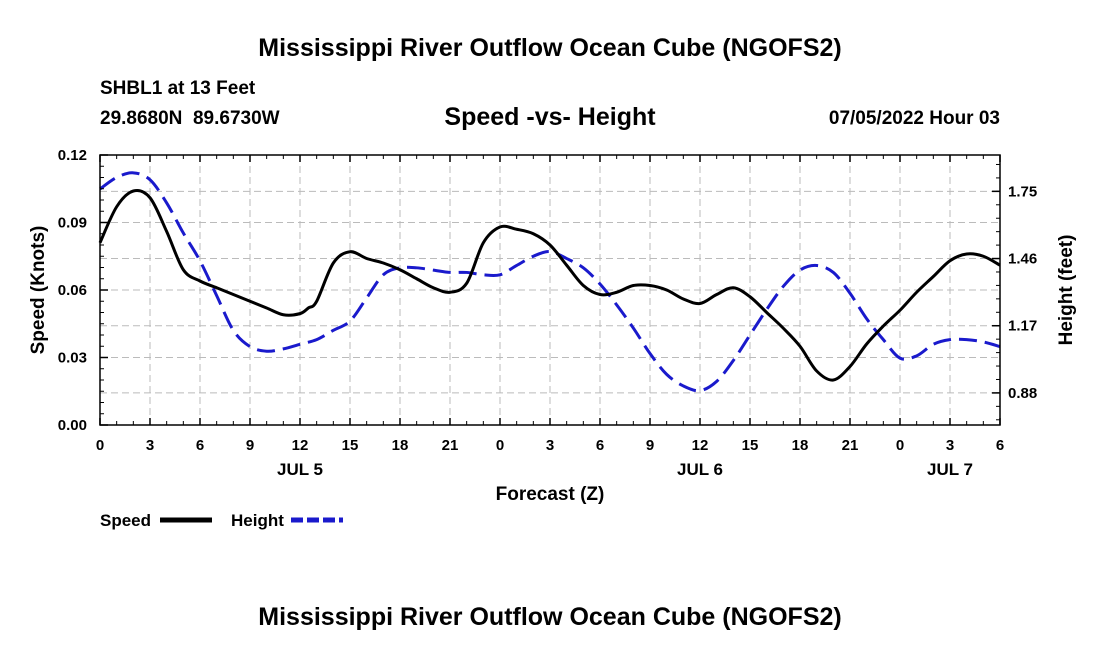 Image resolution: width=1100 pixels, height=650 pixels. I want to click on date-label: JUL 6, so click(700, 469).